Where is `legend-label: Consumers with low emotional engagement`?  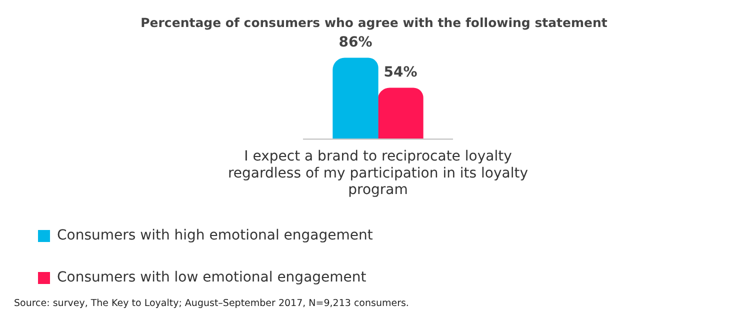 legend-label: Consumers with low emotional engagement is located at coordinates (212, 278).